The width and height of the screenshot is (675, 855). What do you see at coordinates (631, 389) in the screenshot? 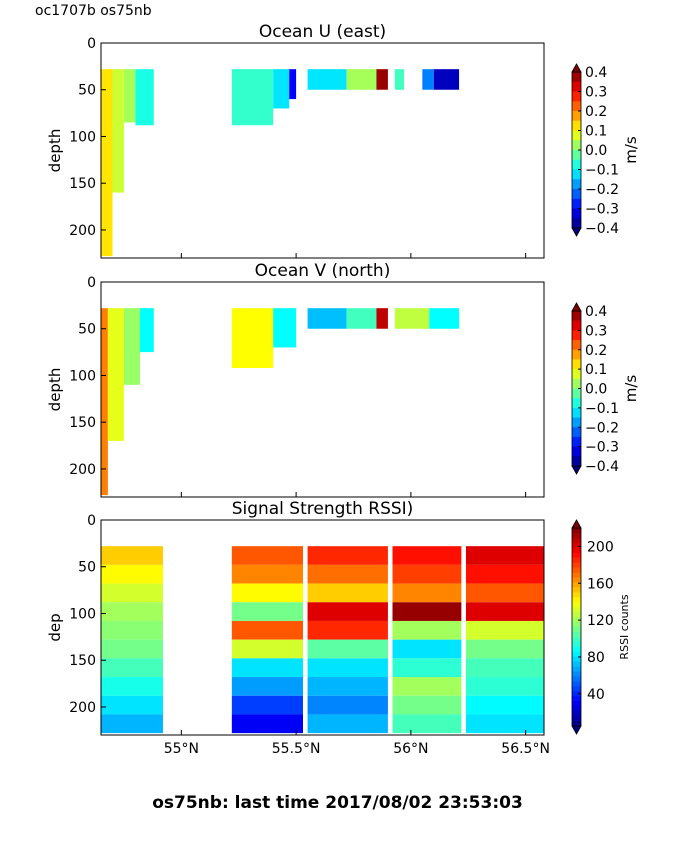
I see `colorbar-label: m/s` at bounding box center [631, 389].